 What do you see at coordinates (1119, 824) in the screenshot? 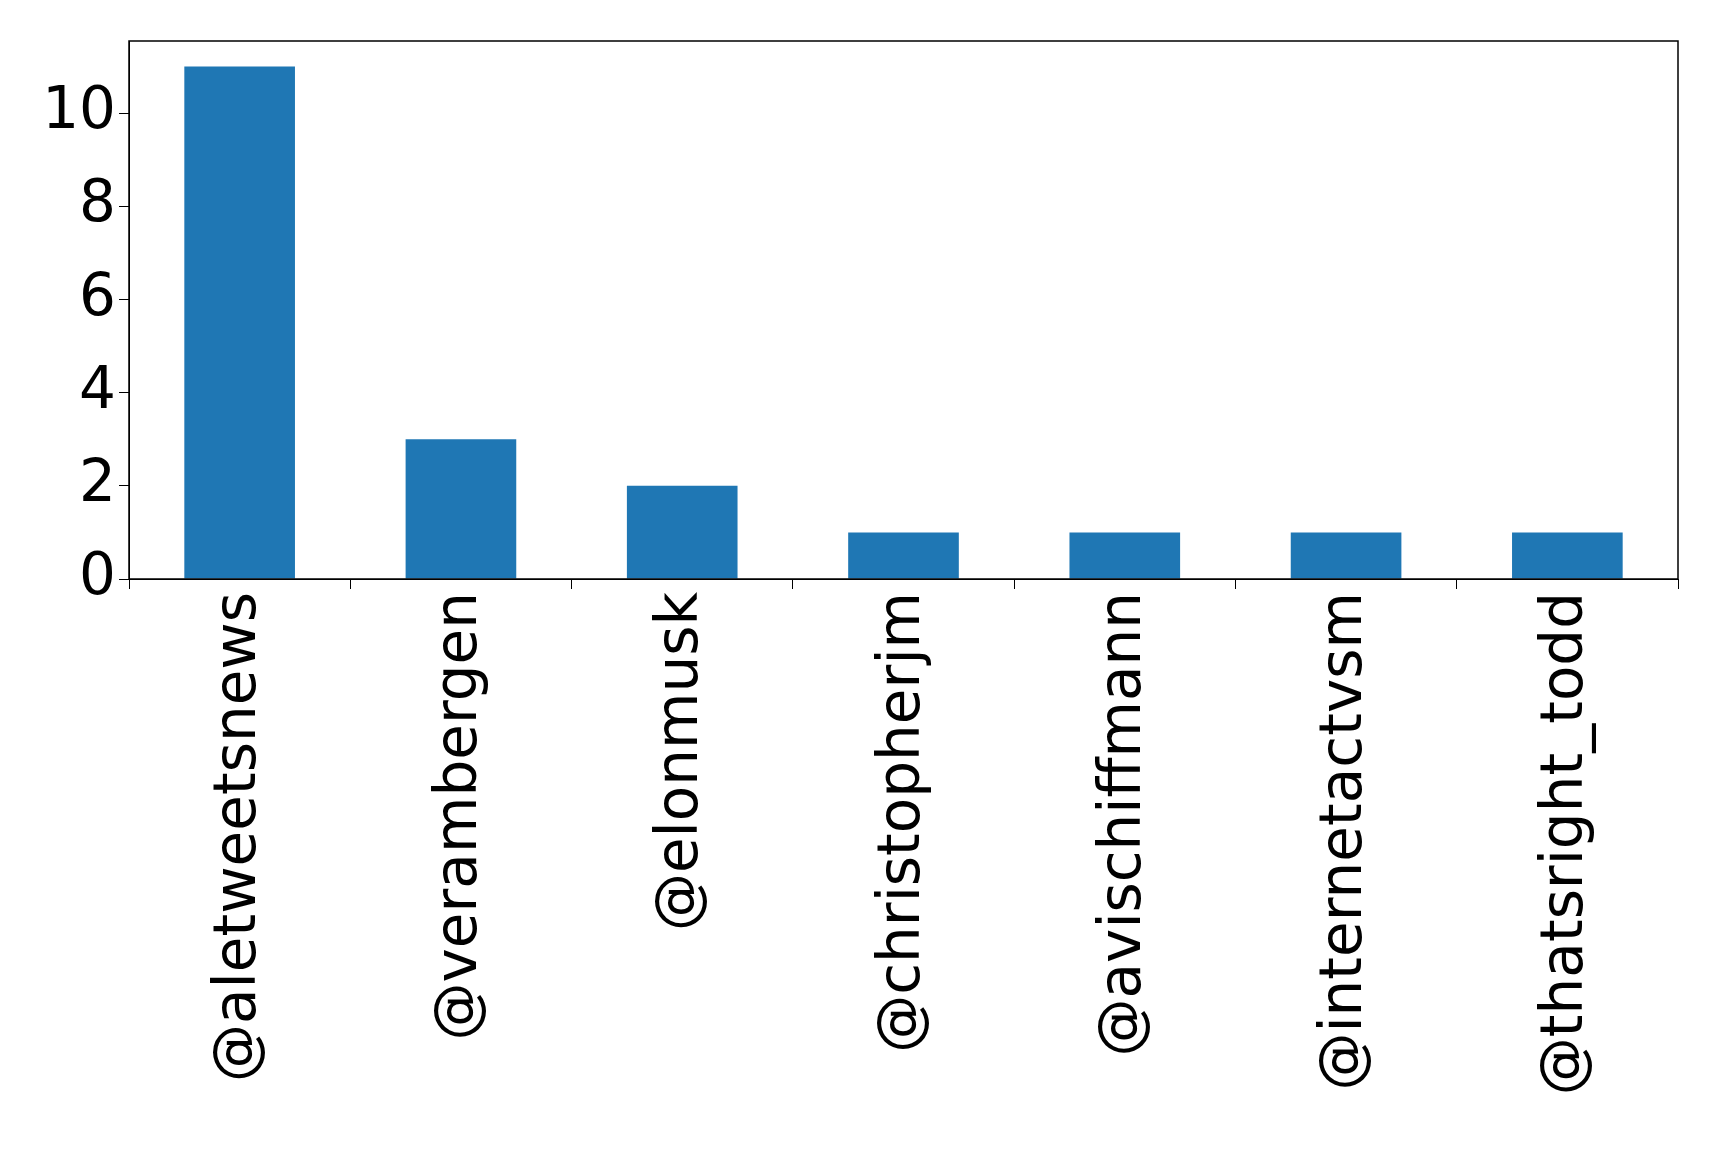
I see `x-tick-label: @avischiffmann` at bounding box center [1119, 824].